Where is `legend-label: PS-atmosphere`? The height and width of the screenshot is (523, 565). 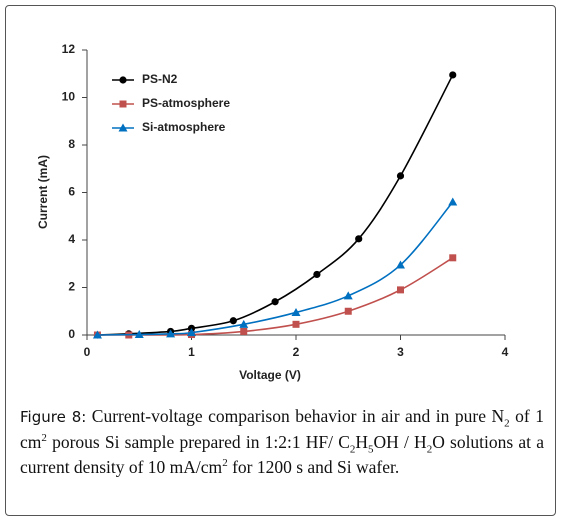
legend-label: PS-atmosphere is located at coordinates (186, 103).